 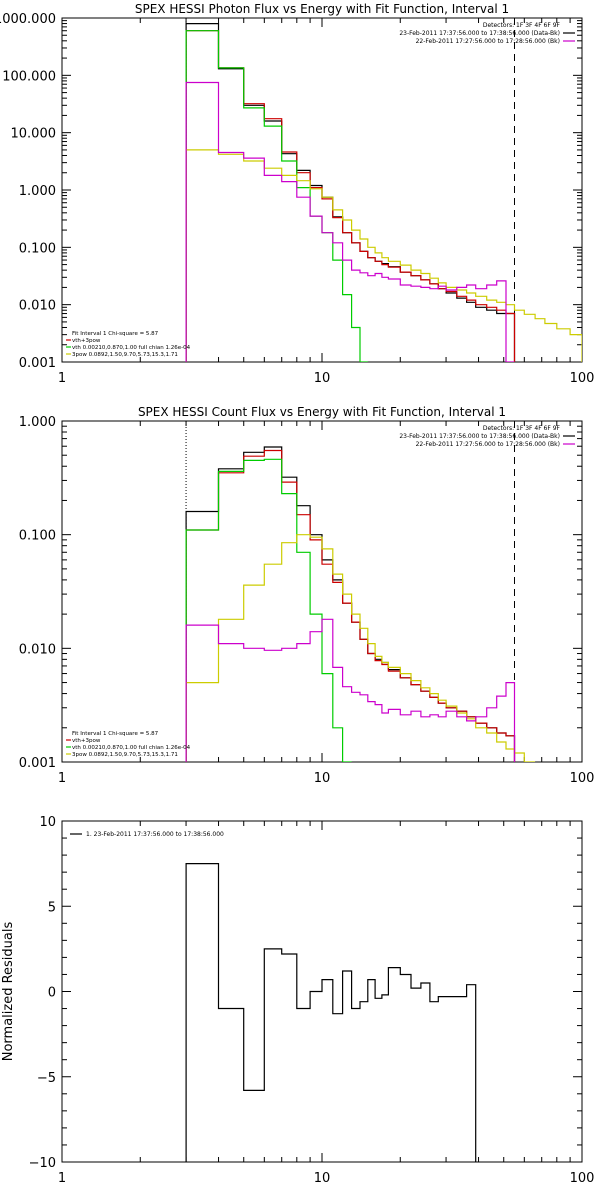 What do you see at coordinates (52, 907) in the screenshot?
I see `y-tick-label: 5` at bounding box center [52, 907].